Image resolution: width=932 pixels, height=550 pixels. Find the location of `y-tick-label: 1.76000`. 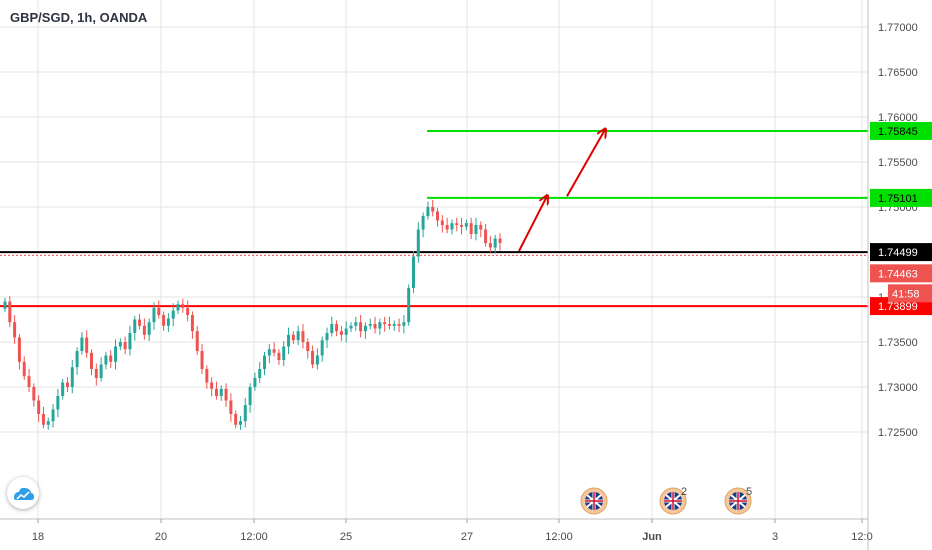

y-tick-label: 1.76000 is located at coordinates (898, 118).